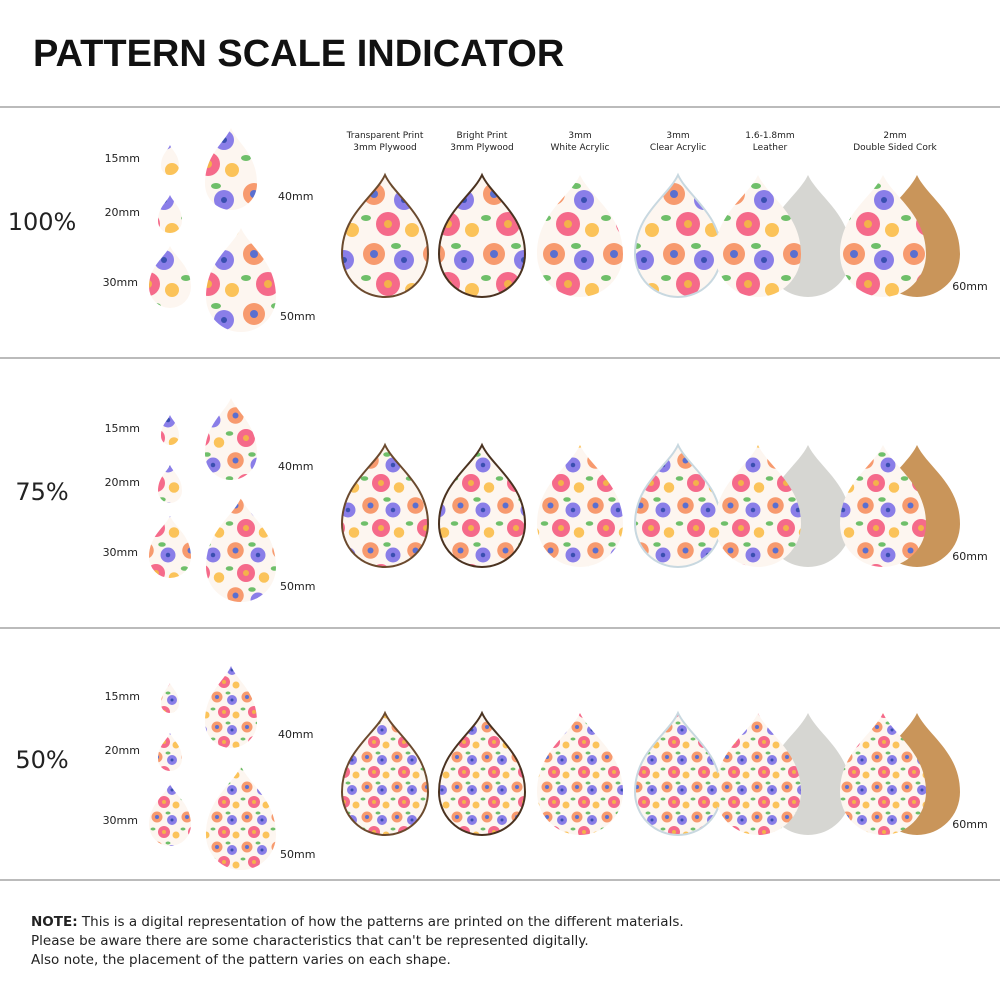  What do you see at coordinates (894, 136) in the screenshot?
I see `material-label: 2mm` at bounding box center [894, 136].